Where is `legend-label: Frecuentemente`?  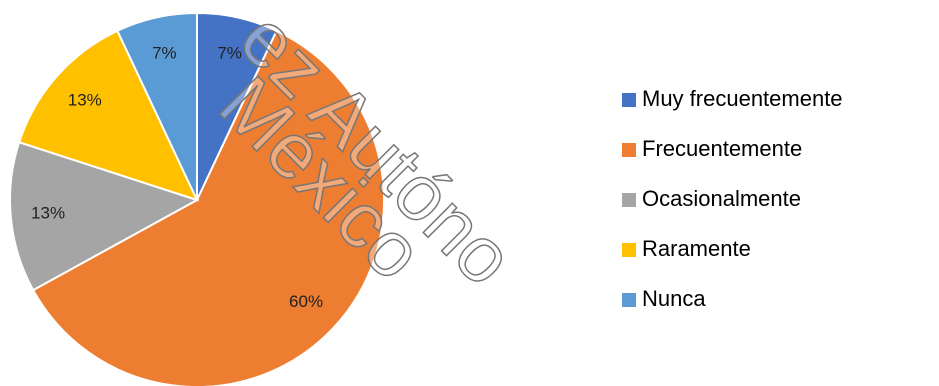
legend-label: Frecuentemente is located at coordinates (722, 148).